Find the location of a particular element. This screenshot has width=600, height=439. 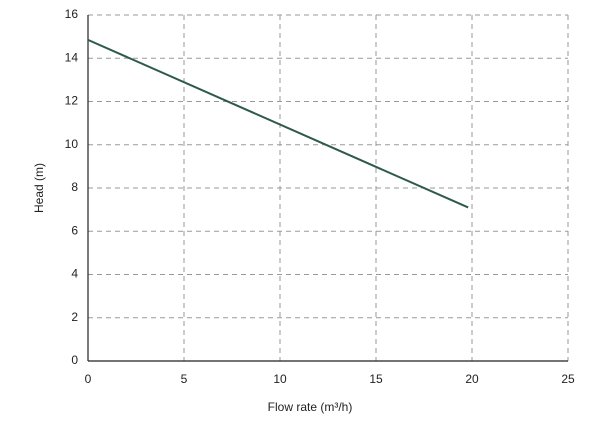

x-tick-label: 5 is located at coordinates (184, 379).